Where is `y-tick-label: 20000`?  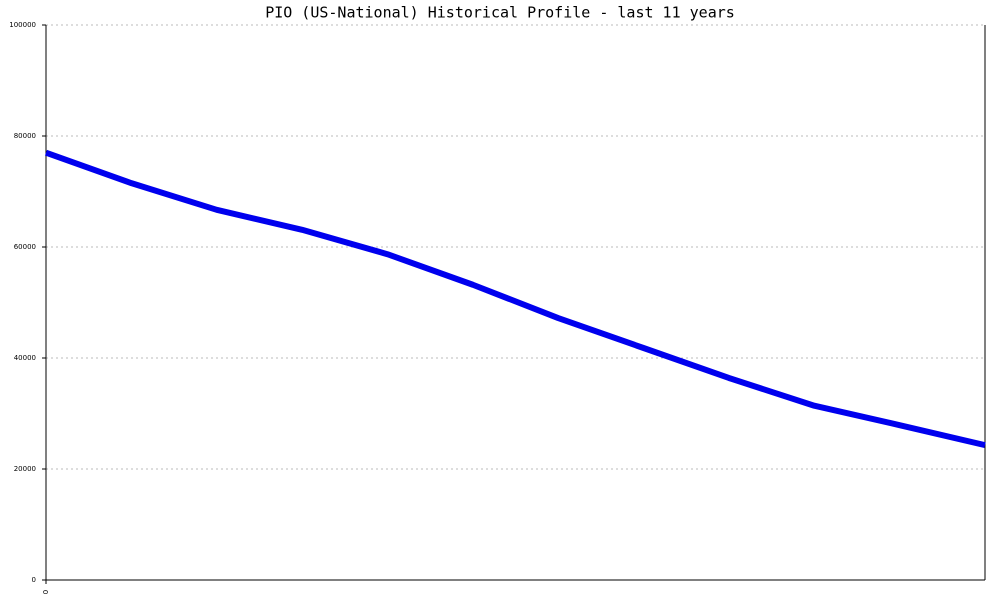
y-tick-label: 20000 is located at coordinates (25, 469).